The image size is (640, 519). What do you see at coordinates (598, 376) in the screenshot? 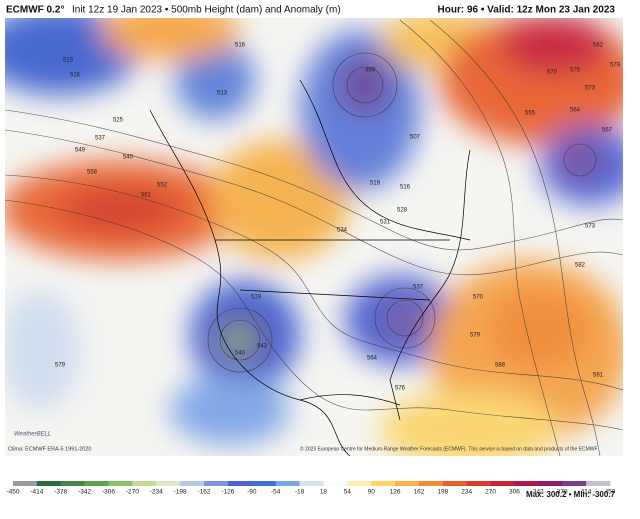
I see `contour-label: 591` at bounding box center [598, 376].